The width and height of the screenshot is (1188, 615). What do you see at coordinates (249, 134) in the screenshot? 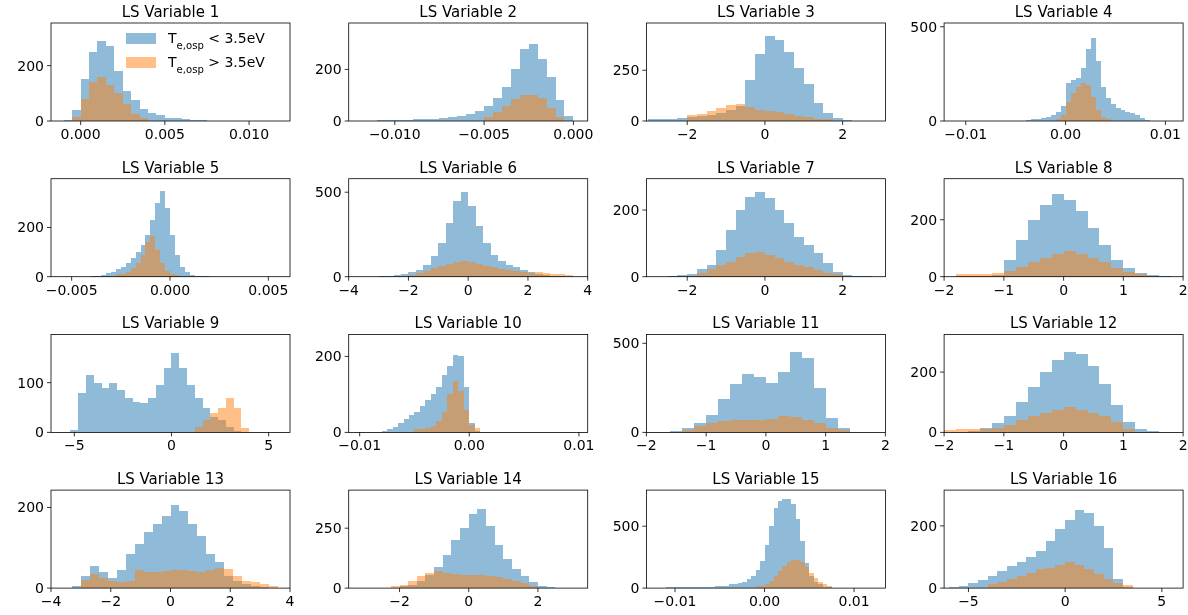
I see `x-tick-label: 0.010` at bounding box center [249, 134].